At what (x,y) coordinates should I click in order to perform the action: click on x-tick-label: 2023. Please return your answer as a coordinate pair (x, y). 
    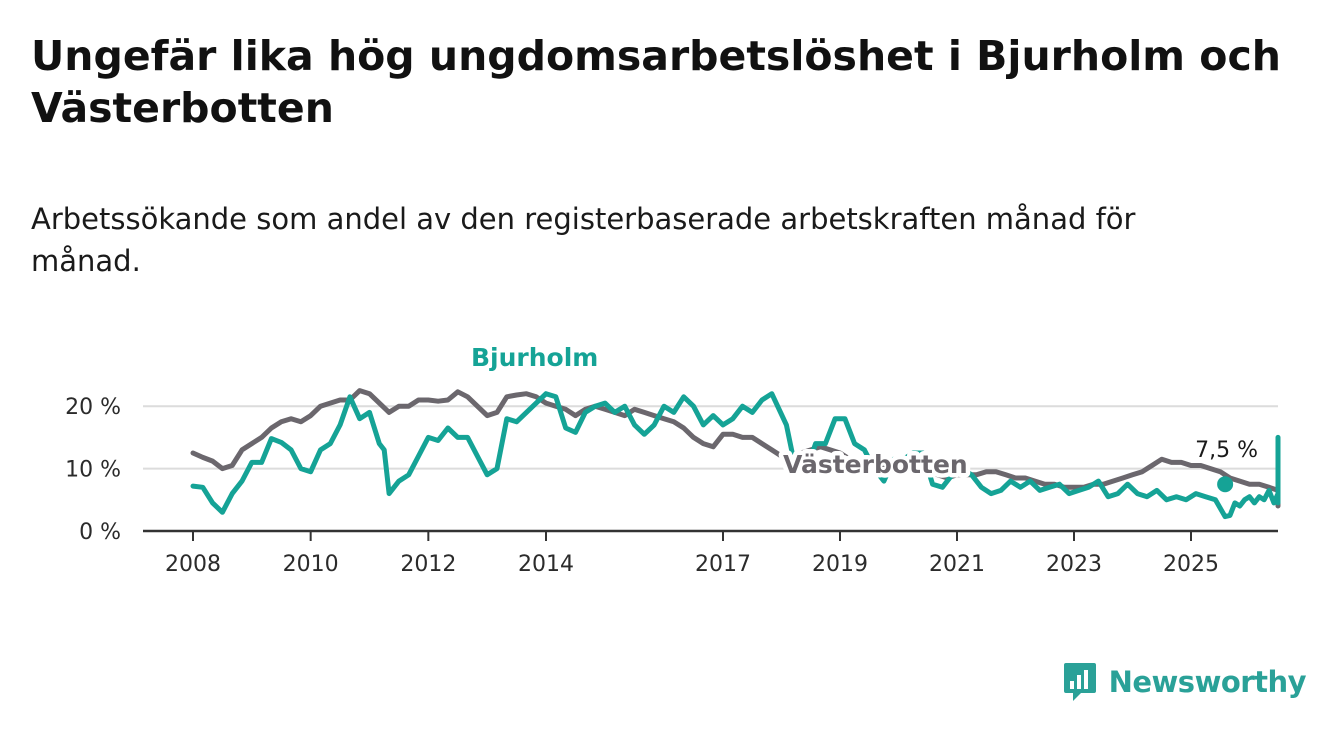
    Looking at the image, I should click on (1074, 564).